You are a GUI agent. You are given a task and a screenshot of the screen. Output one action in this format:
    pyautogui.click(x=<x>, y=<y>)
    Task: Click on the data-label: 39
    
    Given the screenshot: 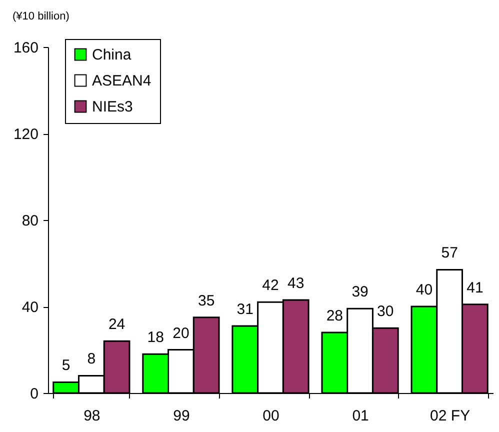 What is the action you would take?
    pyautogui.click(x=360, y=292)
    